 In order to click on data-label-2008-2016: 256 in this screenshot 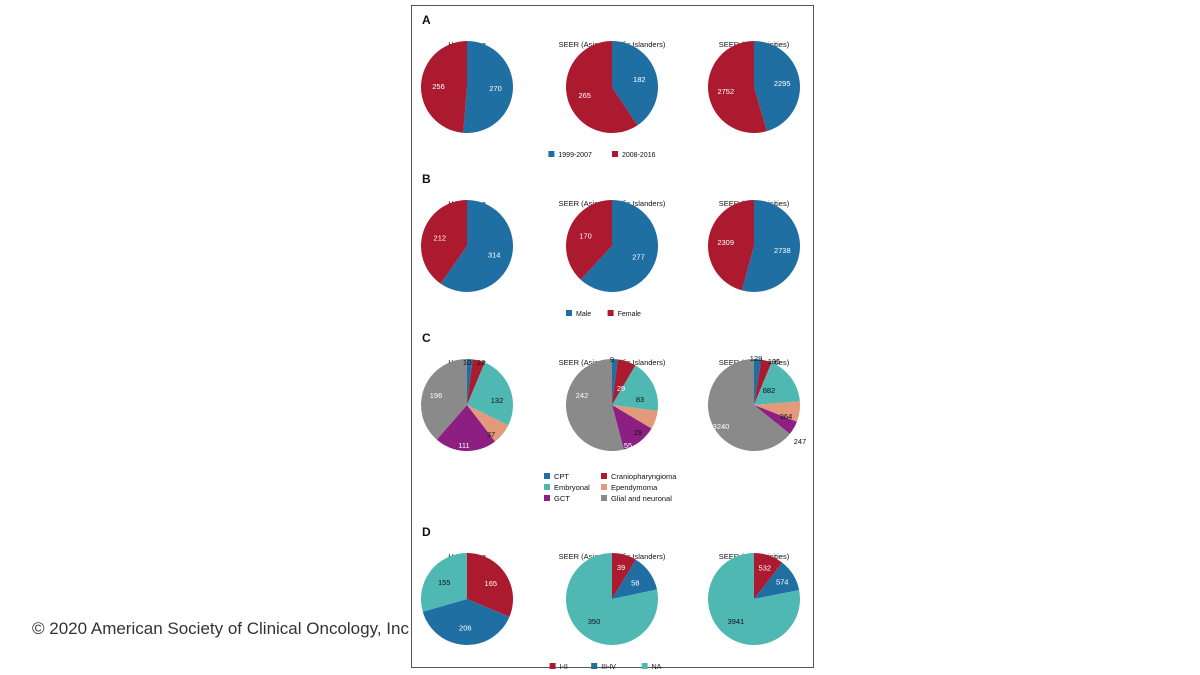, I will do `click(438, 86)`.